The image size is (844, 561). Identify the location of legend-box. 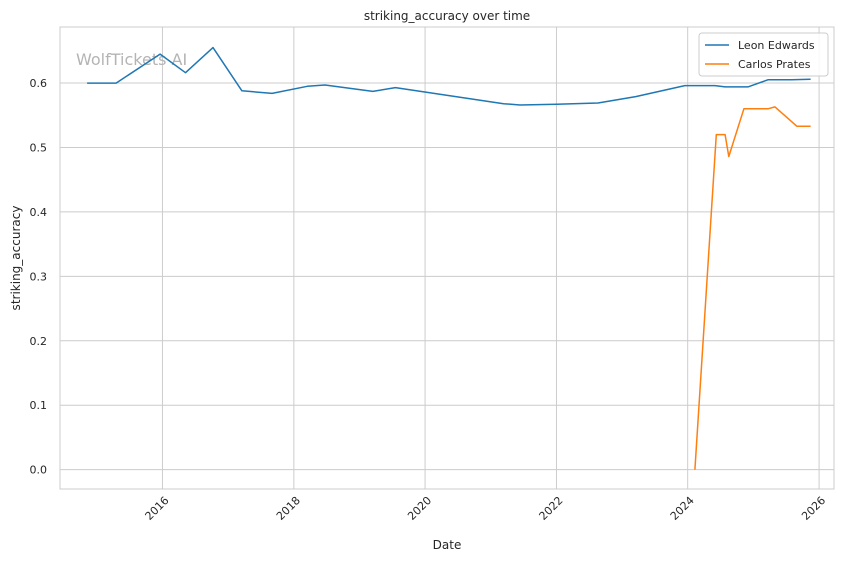
(763, 54).